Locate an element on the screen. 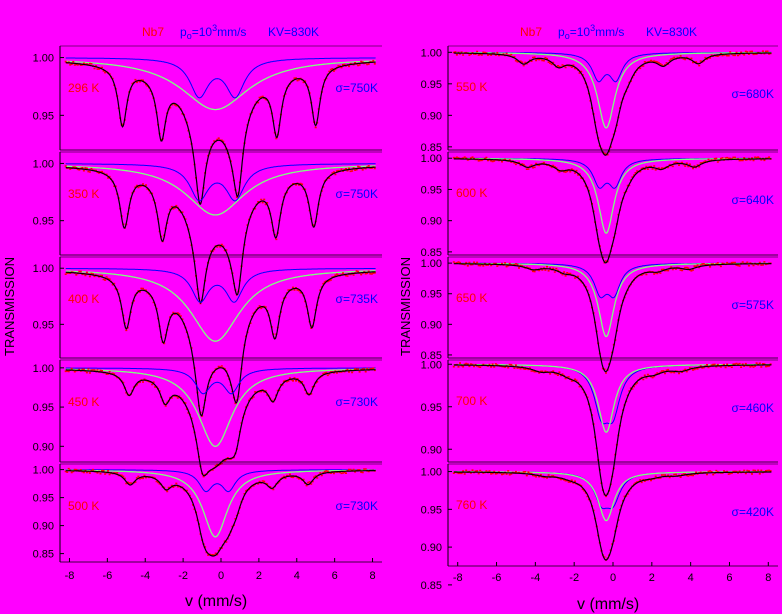 This screenshot has height=614, width=782. sigma-label: σ=735K is located at coordinates (357, 299).